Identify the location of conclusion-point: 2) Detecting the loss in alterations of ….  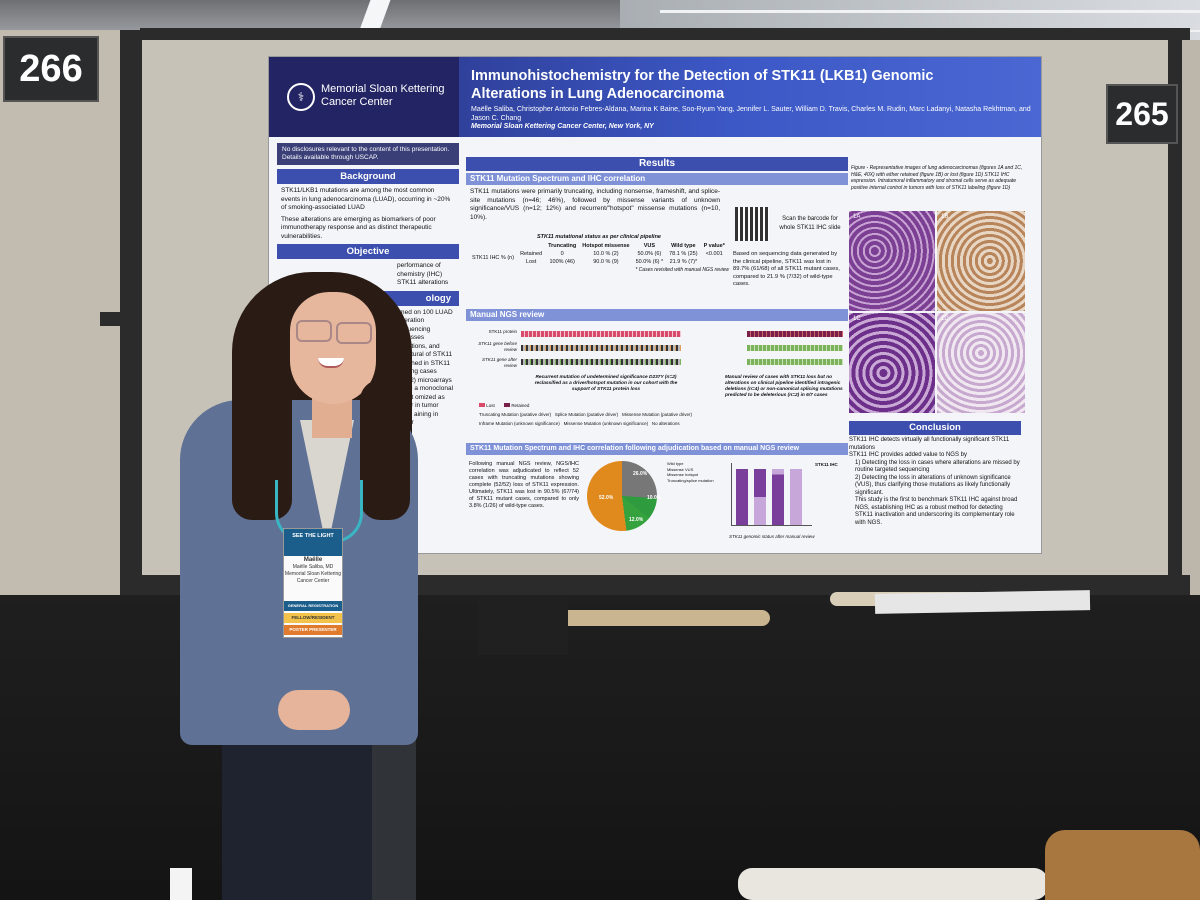
(933, 485).